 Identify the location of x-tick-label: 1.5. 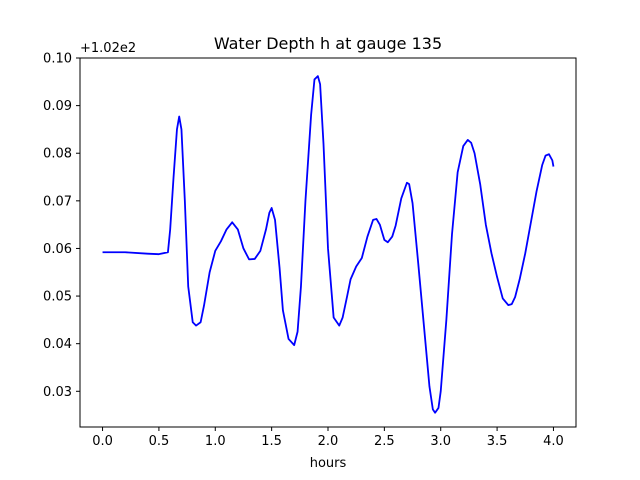
(271, 441).